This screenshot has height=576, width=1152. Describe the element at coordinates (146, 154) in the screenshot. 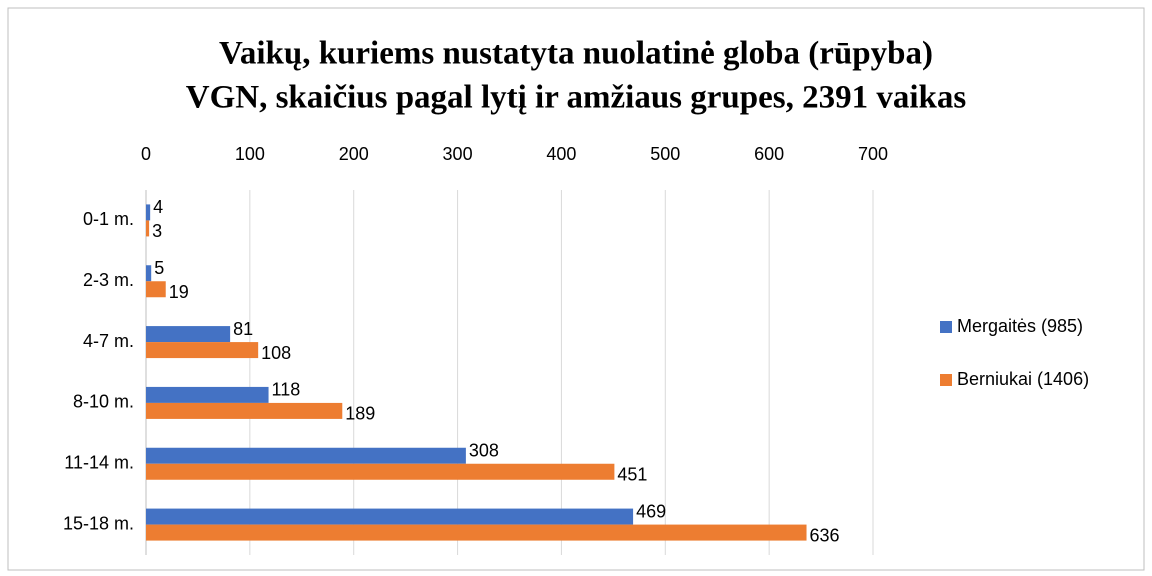

I see `x-tick-label: 0` at that location.